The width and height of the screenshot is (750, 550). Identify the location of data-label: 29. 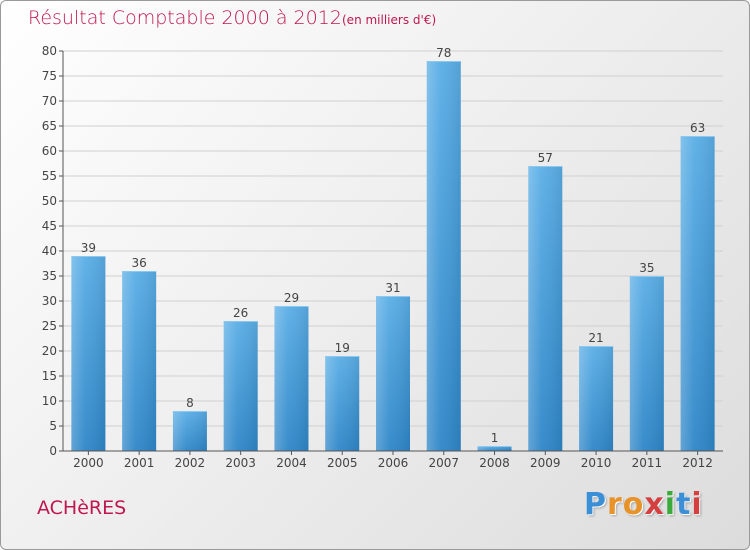
(291, 298).